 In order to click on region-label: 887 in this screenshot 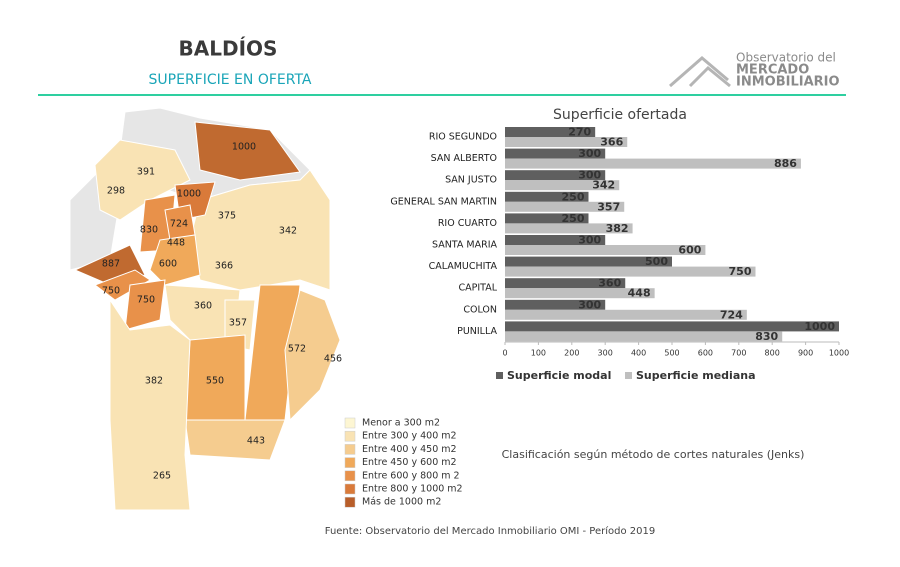, I will do `click(111, 264)`.